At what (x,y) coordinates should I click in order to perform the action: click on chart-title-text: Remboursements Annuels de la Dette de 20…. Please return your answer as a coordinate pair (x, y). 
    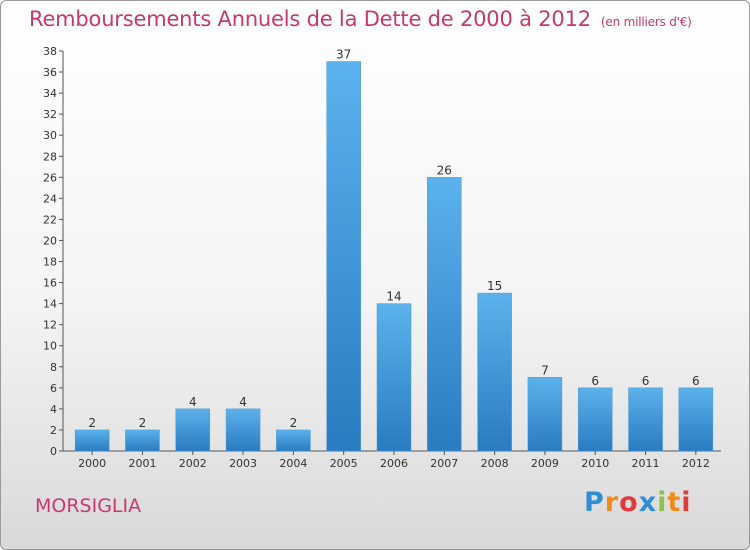
    Looking at the image, I should click on (310, 19).